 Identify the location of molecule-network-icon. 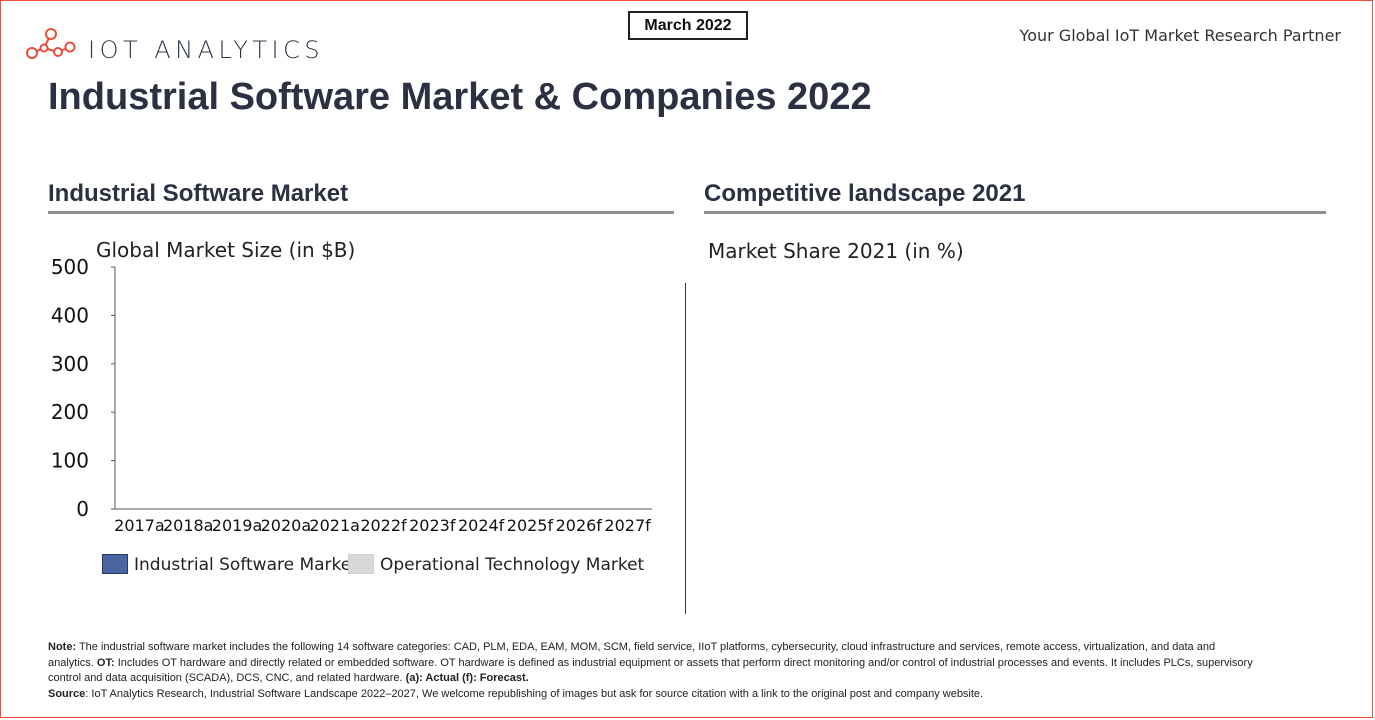
(51, 43).